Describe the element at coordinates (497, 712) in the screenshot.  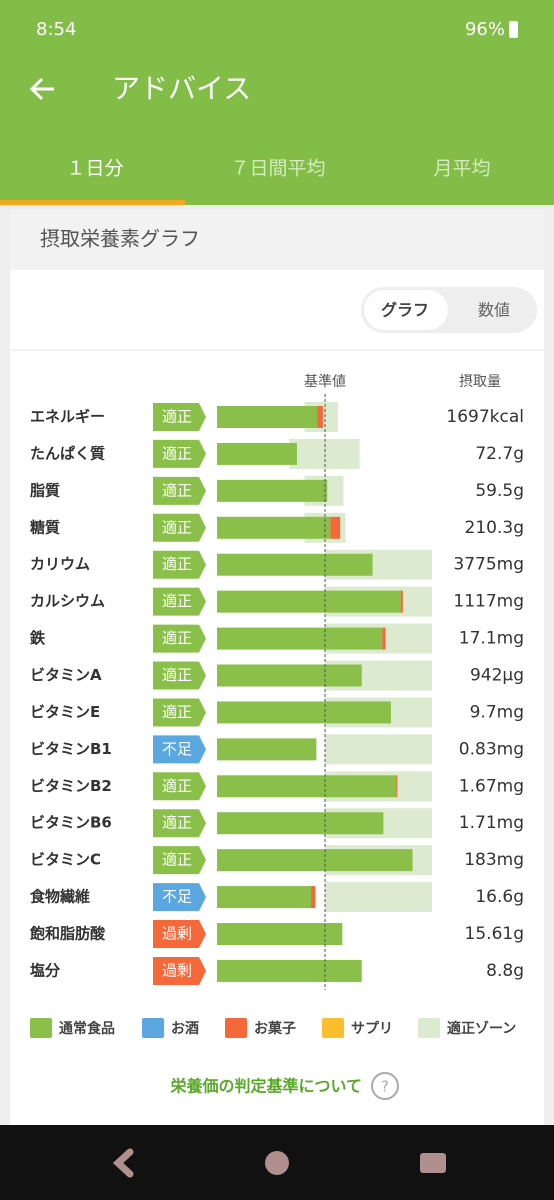
I see `intake-value: 9.7mg` at that location.